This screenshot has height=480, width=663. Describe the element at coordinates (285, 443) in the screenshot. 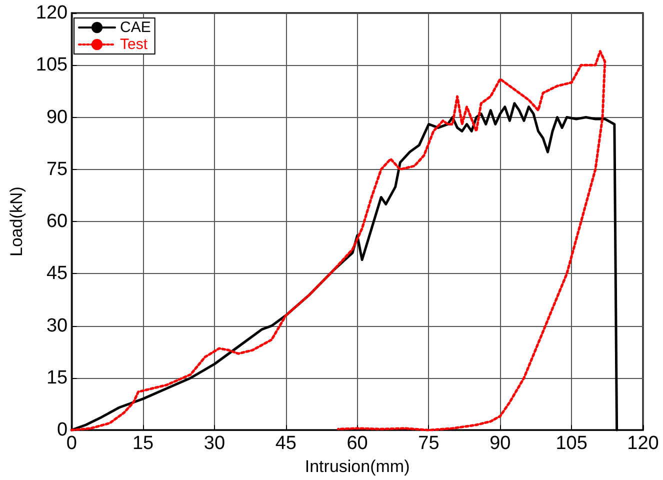

I see `x-tick-label: 45` at that location.